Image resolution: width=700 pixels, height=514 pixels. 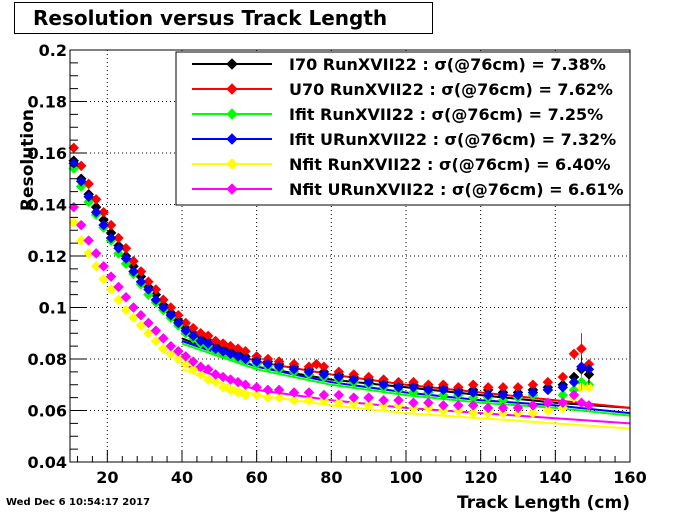 I want to click on x-tick-label: 40, so click(x=182, y=477).